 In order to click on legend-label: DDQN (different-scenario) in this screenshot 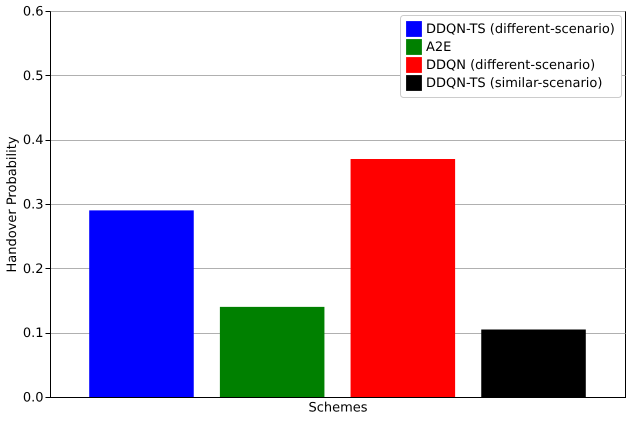, I will do `click(511, 65)`.